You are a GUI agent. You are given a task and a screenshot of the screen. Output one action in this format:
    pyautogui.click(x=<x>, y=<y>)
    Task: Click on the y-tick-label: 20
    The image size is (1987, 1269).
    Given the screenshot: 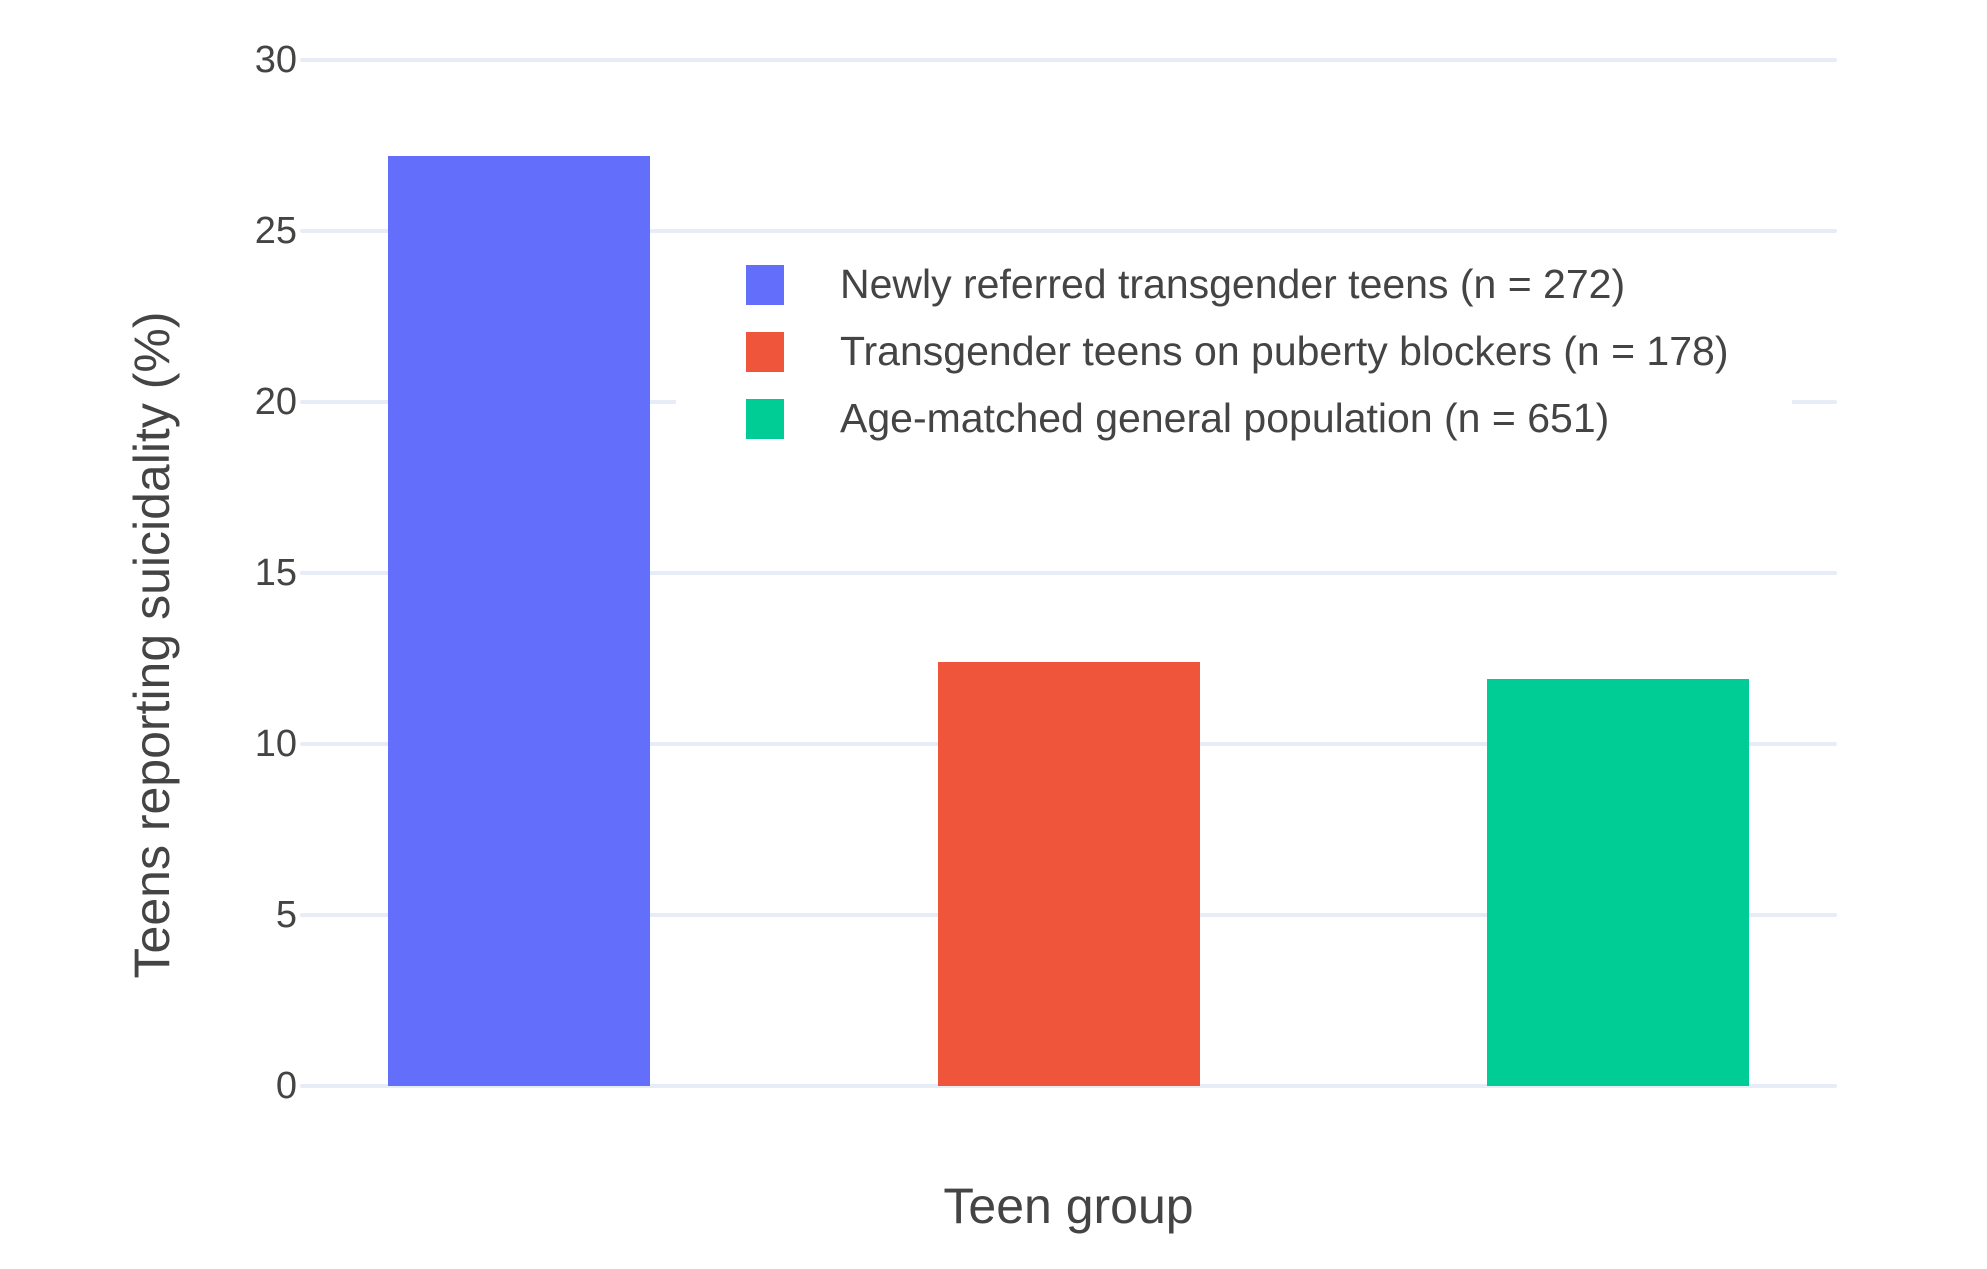 What is the action you would take?
    pyautogui.click(x=275, y=402)
    